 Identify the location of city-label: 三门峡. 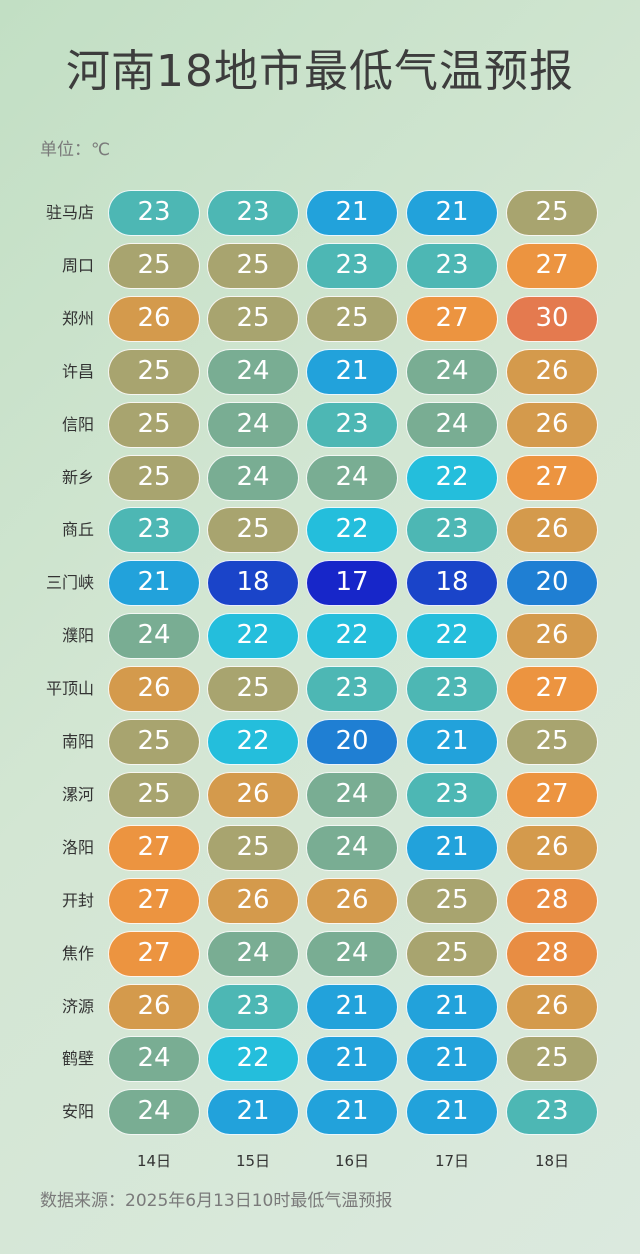
(69, 583).